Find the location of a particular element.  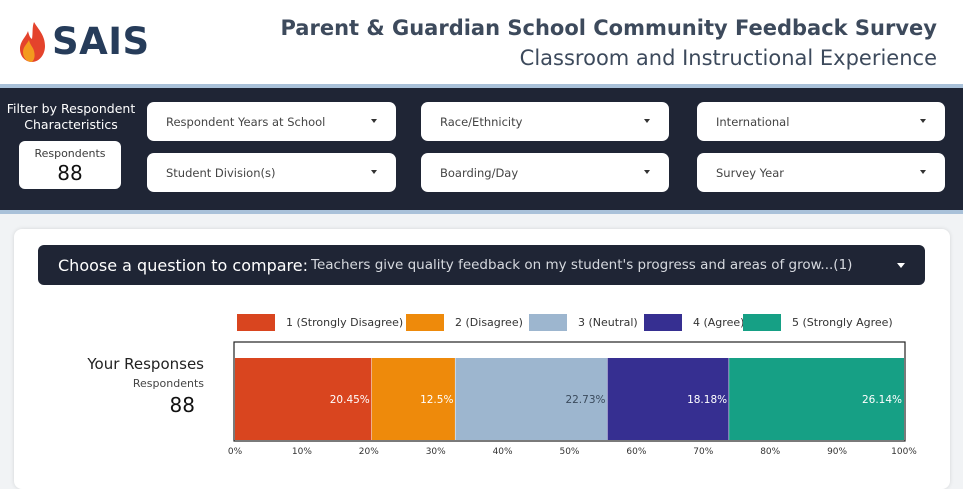

your-responses-label: Your Responses is located at coordinates (145, 364).